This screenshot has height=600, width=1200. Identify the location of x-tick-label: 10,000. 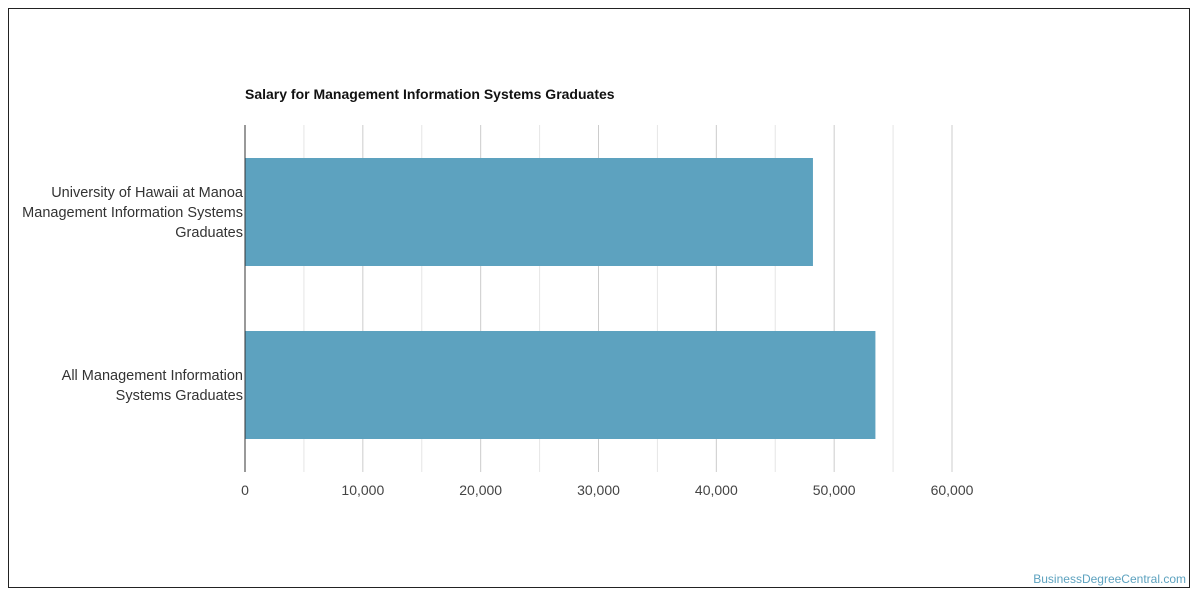
(362, 490).